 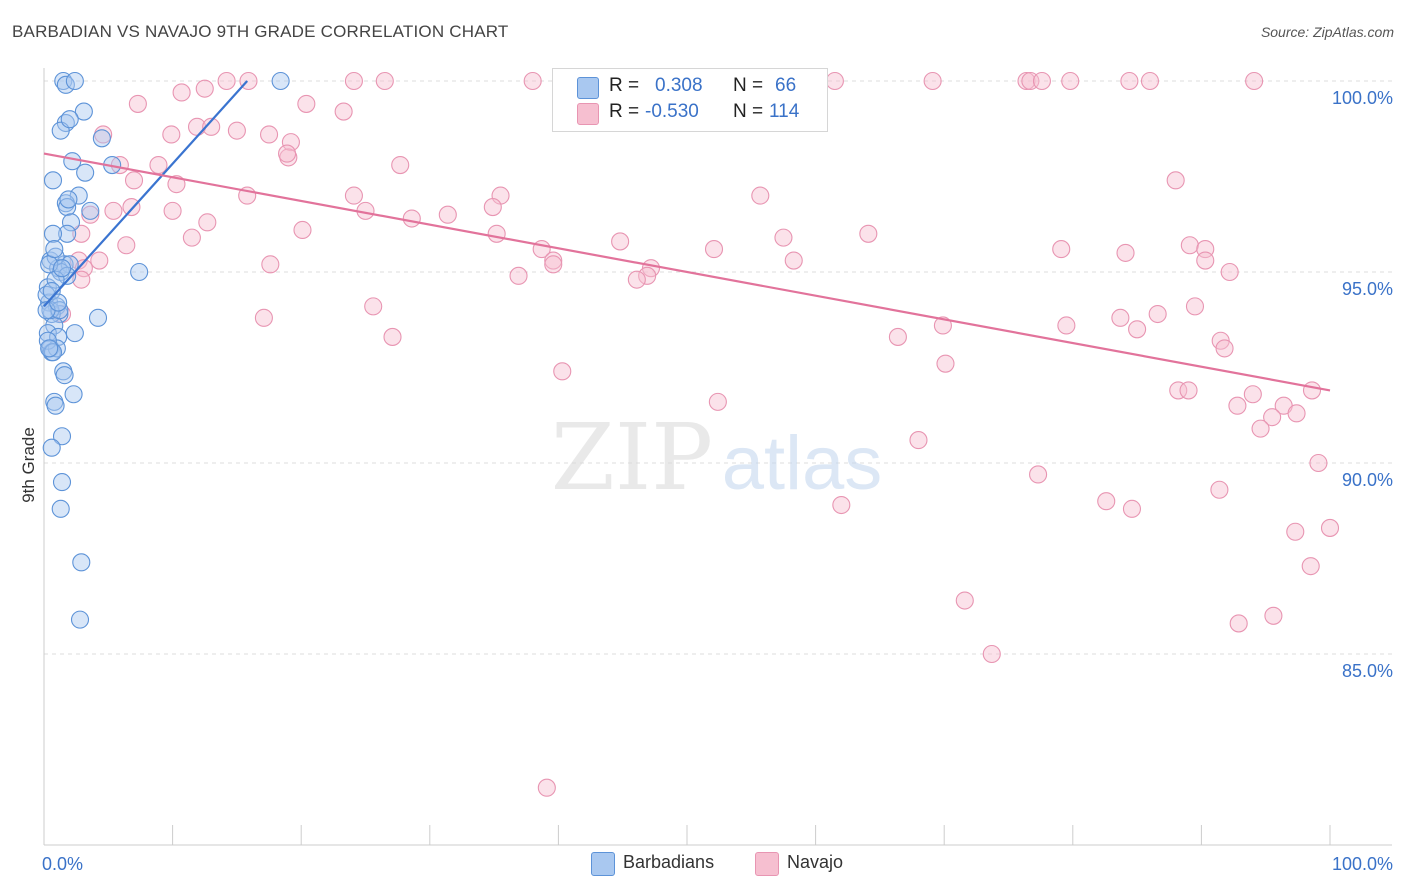 What do you see at coordinates (163, 350) in the screenshot?
I see `barbadian-points` at bounding box center [163, 350].